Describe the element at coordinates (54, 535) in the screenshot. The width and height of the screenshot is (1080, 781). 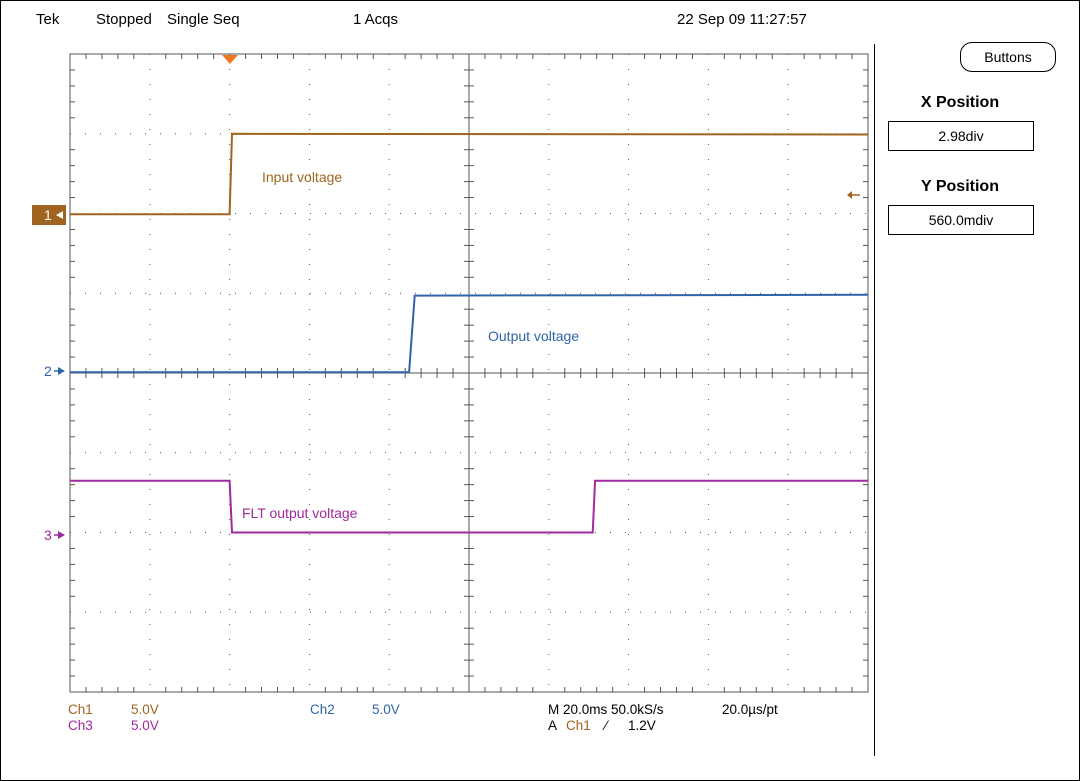
I see `ch3-ground-marker: 3` at that location.